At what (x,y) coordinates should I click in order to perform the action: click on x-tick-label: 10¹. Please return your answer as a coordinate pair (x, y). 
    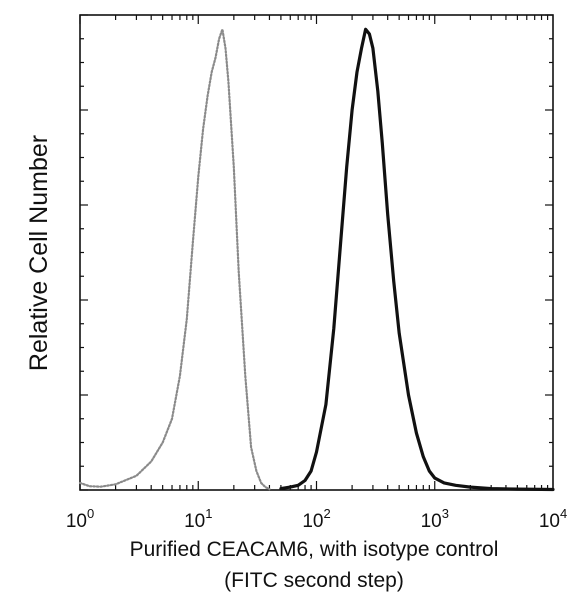
    Looking at the image, I should click on (198, 519).